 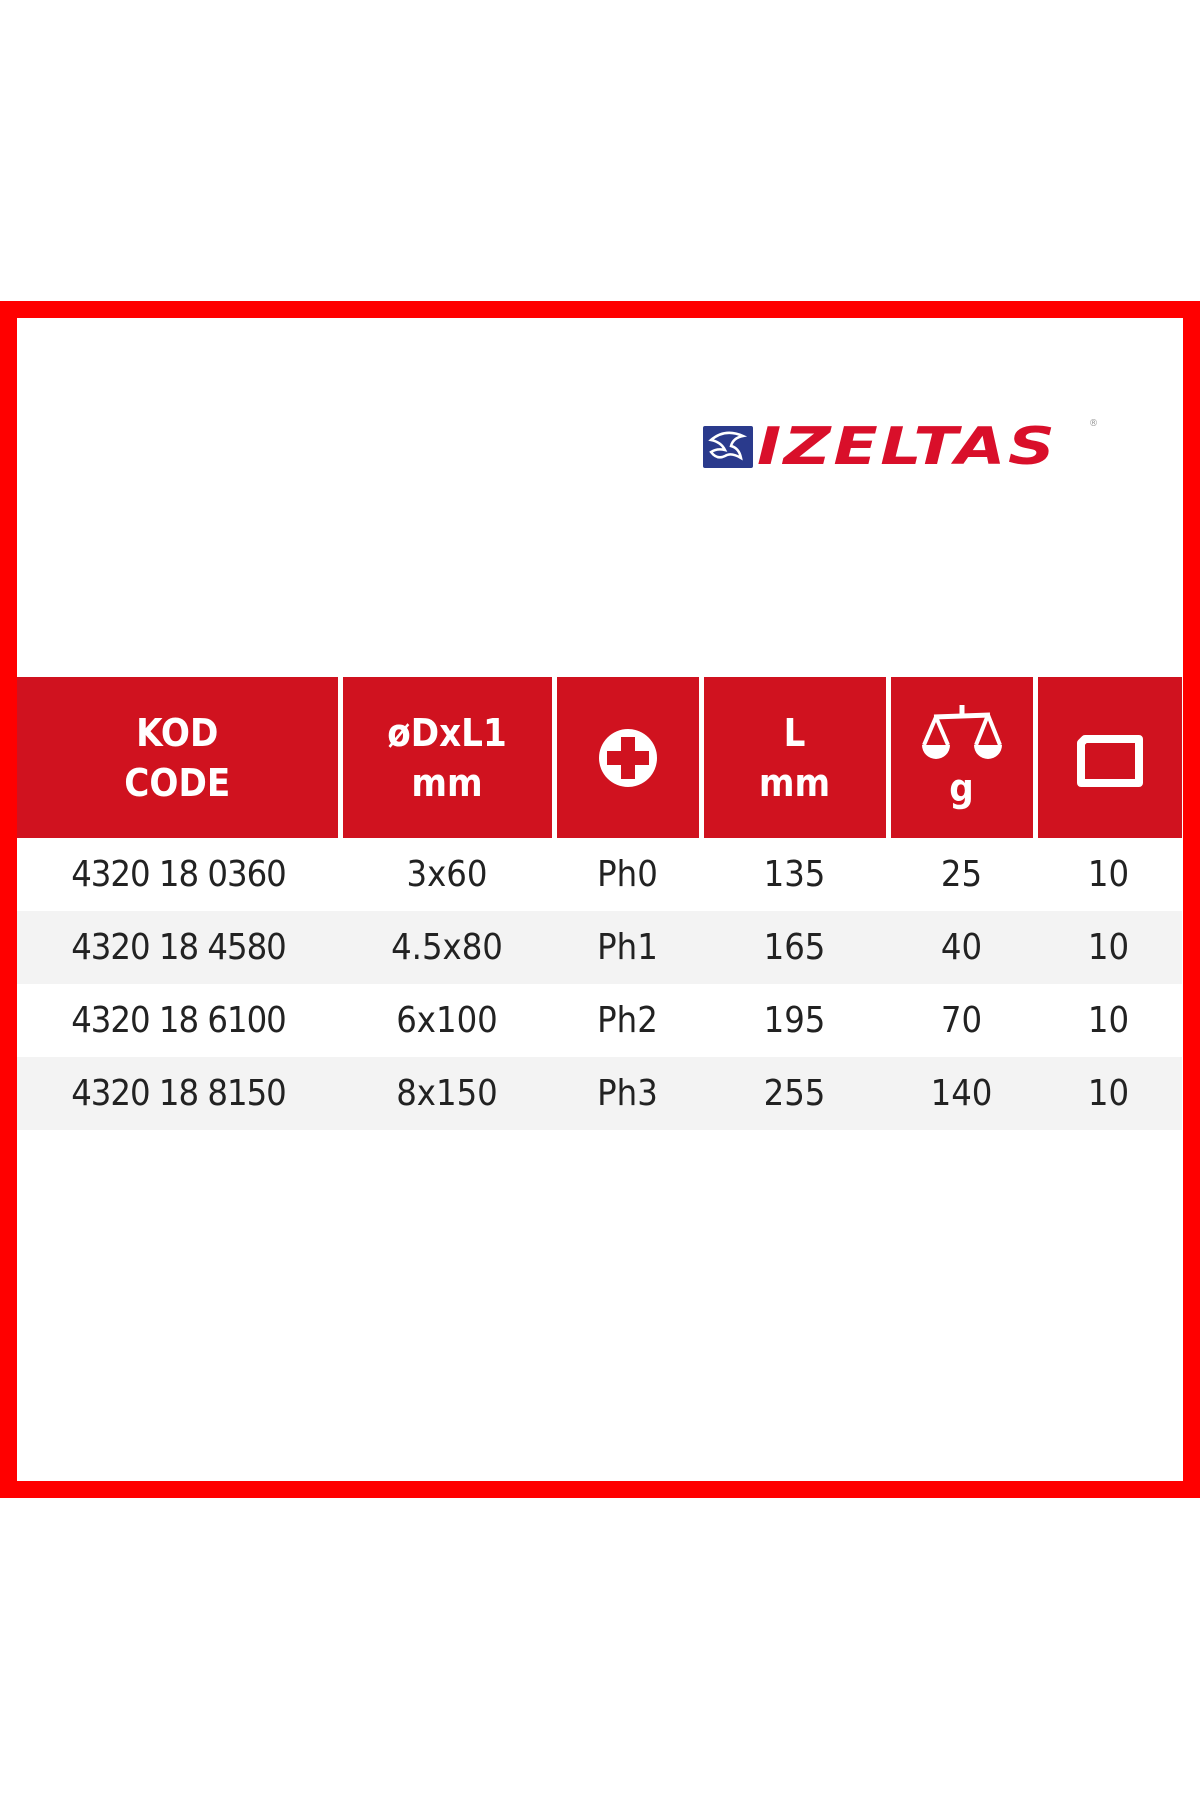 I want to click on table-row: 4320 18 4580 4.5x80 Ph1 165 40 10, so click(x=599, y=947).